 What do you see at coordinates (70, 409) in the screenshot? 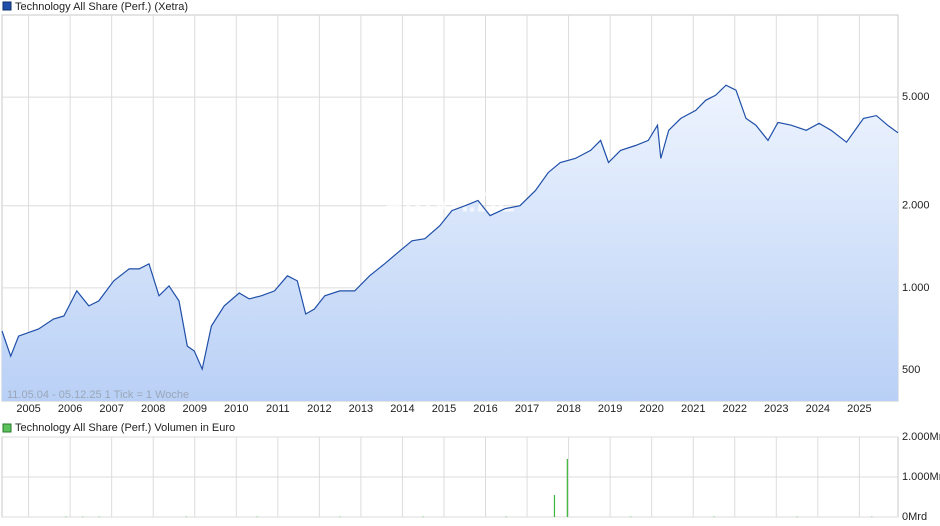
I see `x-tick-label: 2006` at bounding box center [70, 409].